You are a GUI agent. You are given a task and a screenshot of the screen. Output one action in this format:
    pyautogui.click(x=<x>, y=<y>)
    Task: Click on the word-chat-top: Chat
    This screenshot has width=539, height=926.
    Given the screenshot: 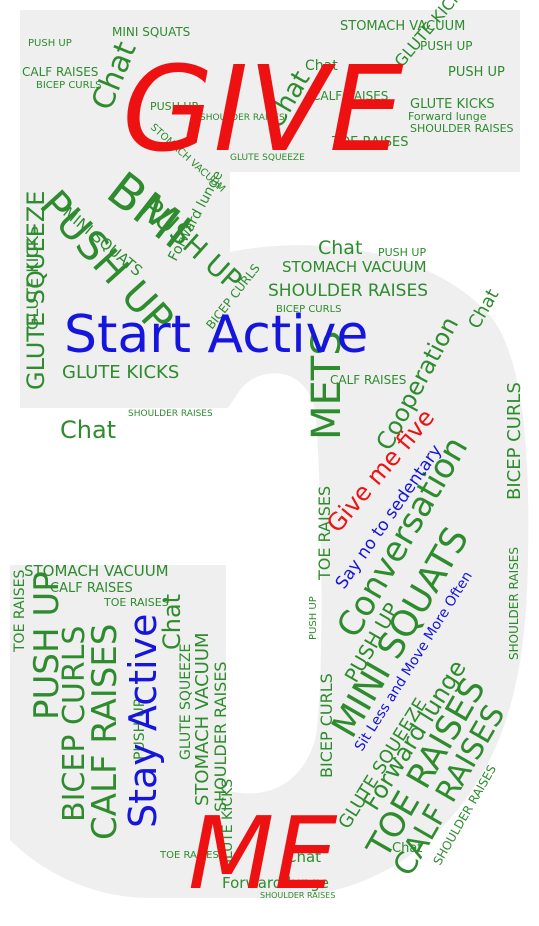 What is the action you would take?
    pyautogui.click(x=321, y=66)
    